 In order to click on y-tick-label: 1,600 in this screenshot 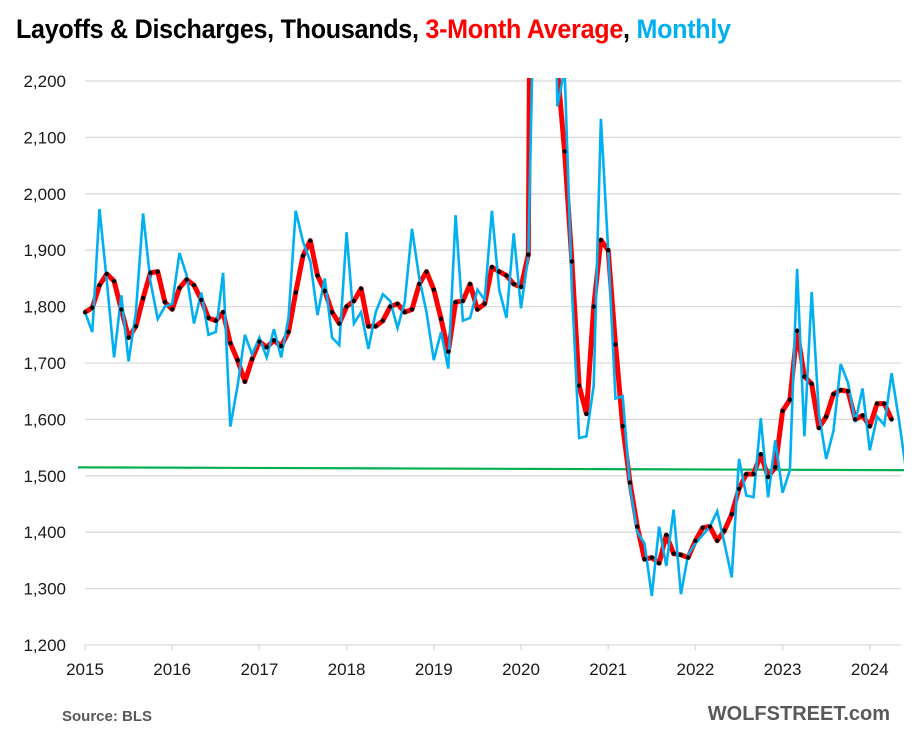, I will do `click(44, 419)`.